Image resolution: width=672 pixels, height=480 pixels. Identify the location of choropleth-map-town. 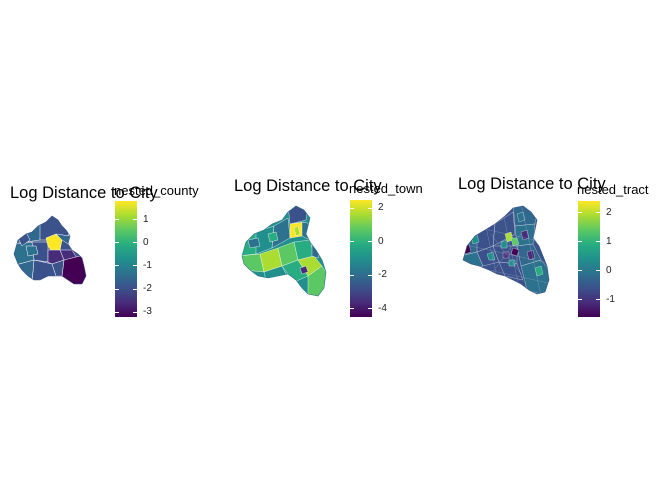
(284, 251).